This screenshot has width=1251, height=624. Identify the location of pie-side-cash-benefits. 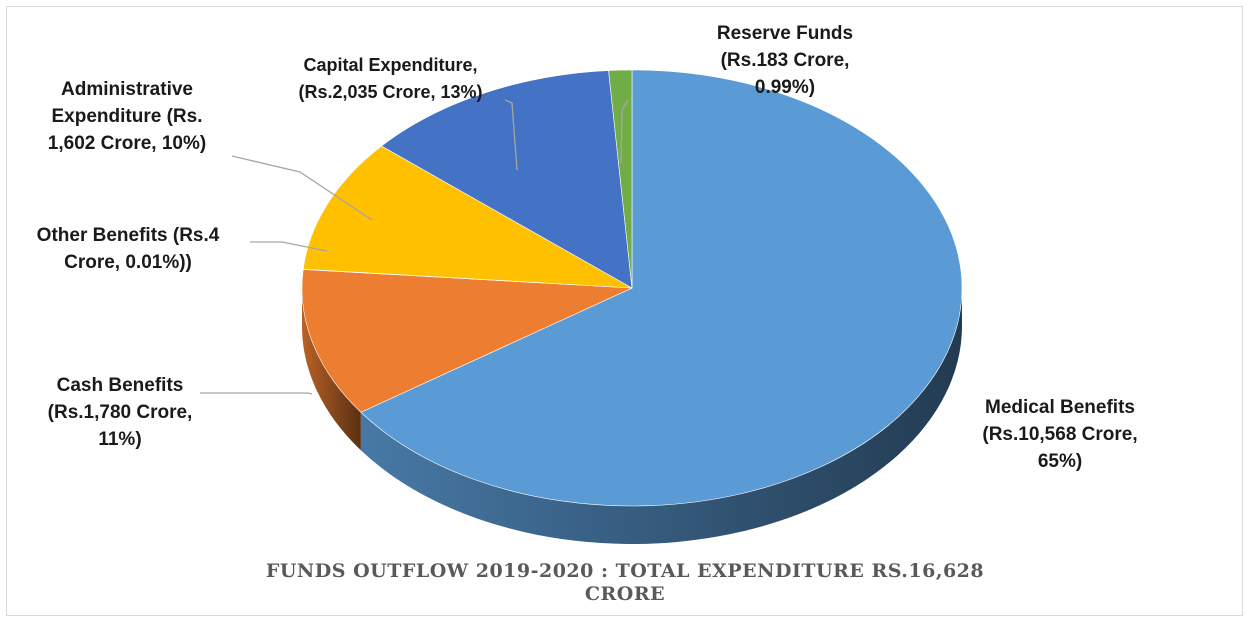
(331, 369).